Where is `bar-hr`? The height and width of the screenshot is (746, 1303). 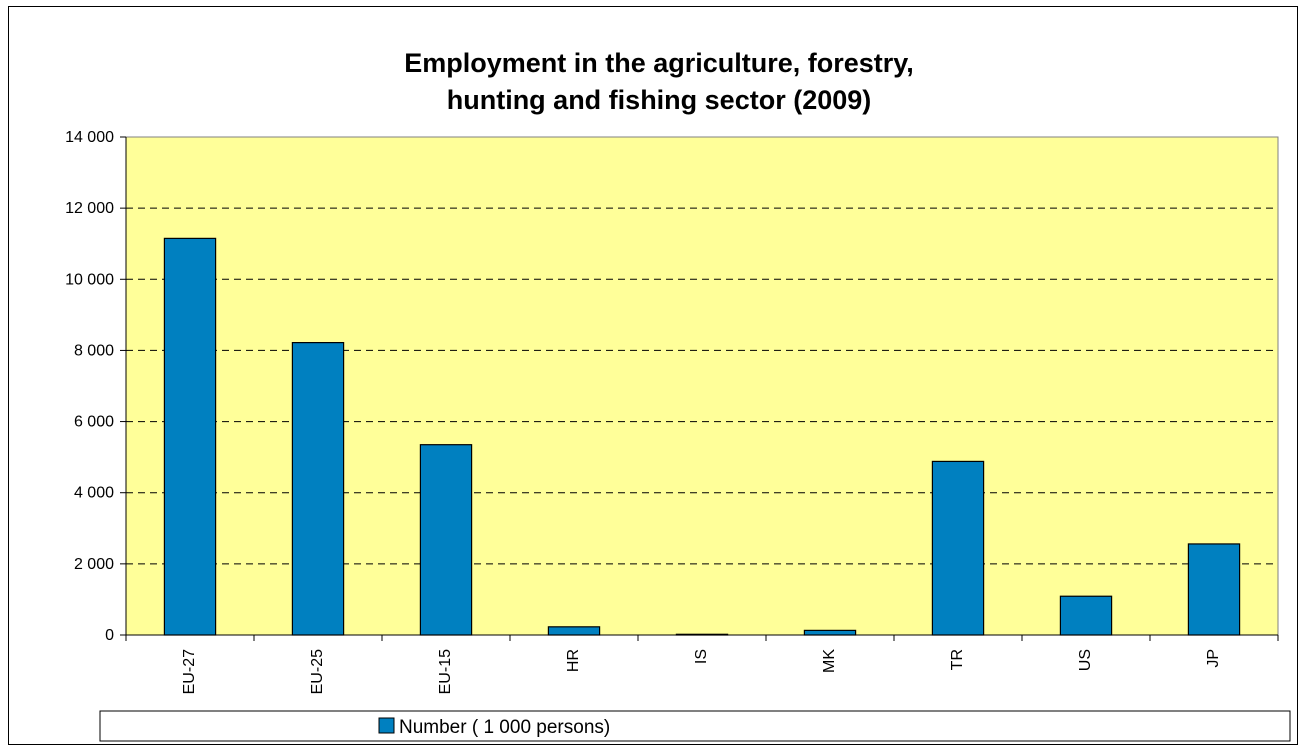 bar-hr is located at coordinates (574, 631).